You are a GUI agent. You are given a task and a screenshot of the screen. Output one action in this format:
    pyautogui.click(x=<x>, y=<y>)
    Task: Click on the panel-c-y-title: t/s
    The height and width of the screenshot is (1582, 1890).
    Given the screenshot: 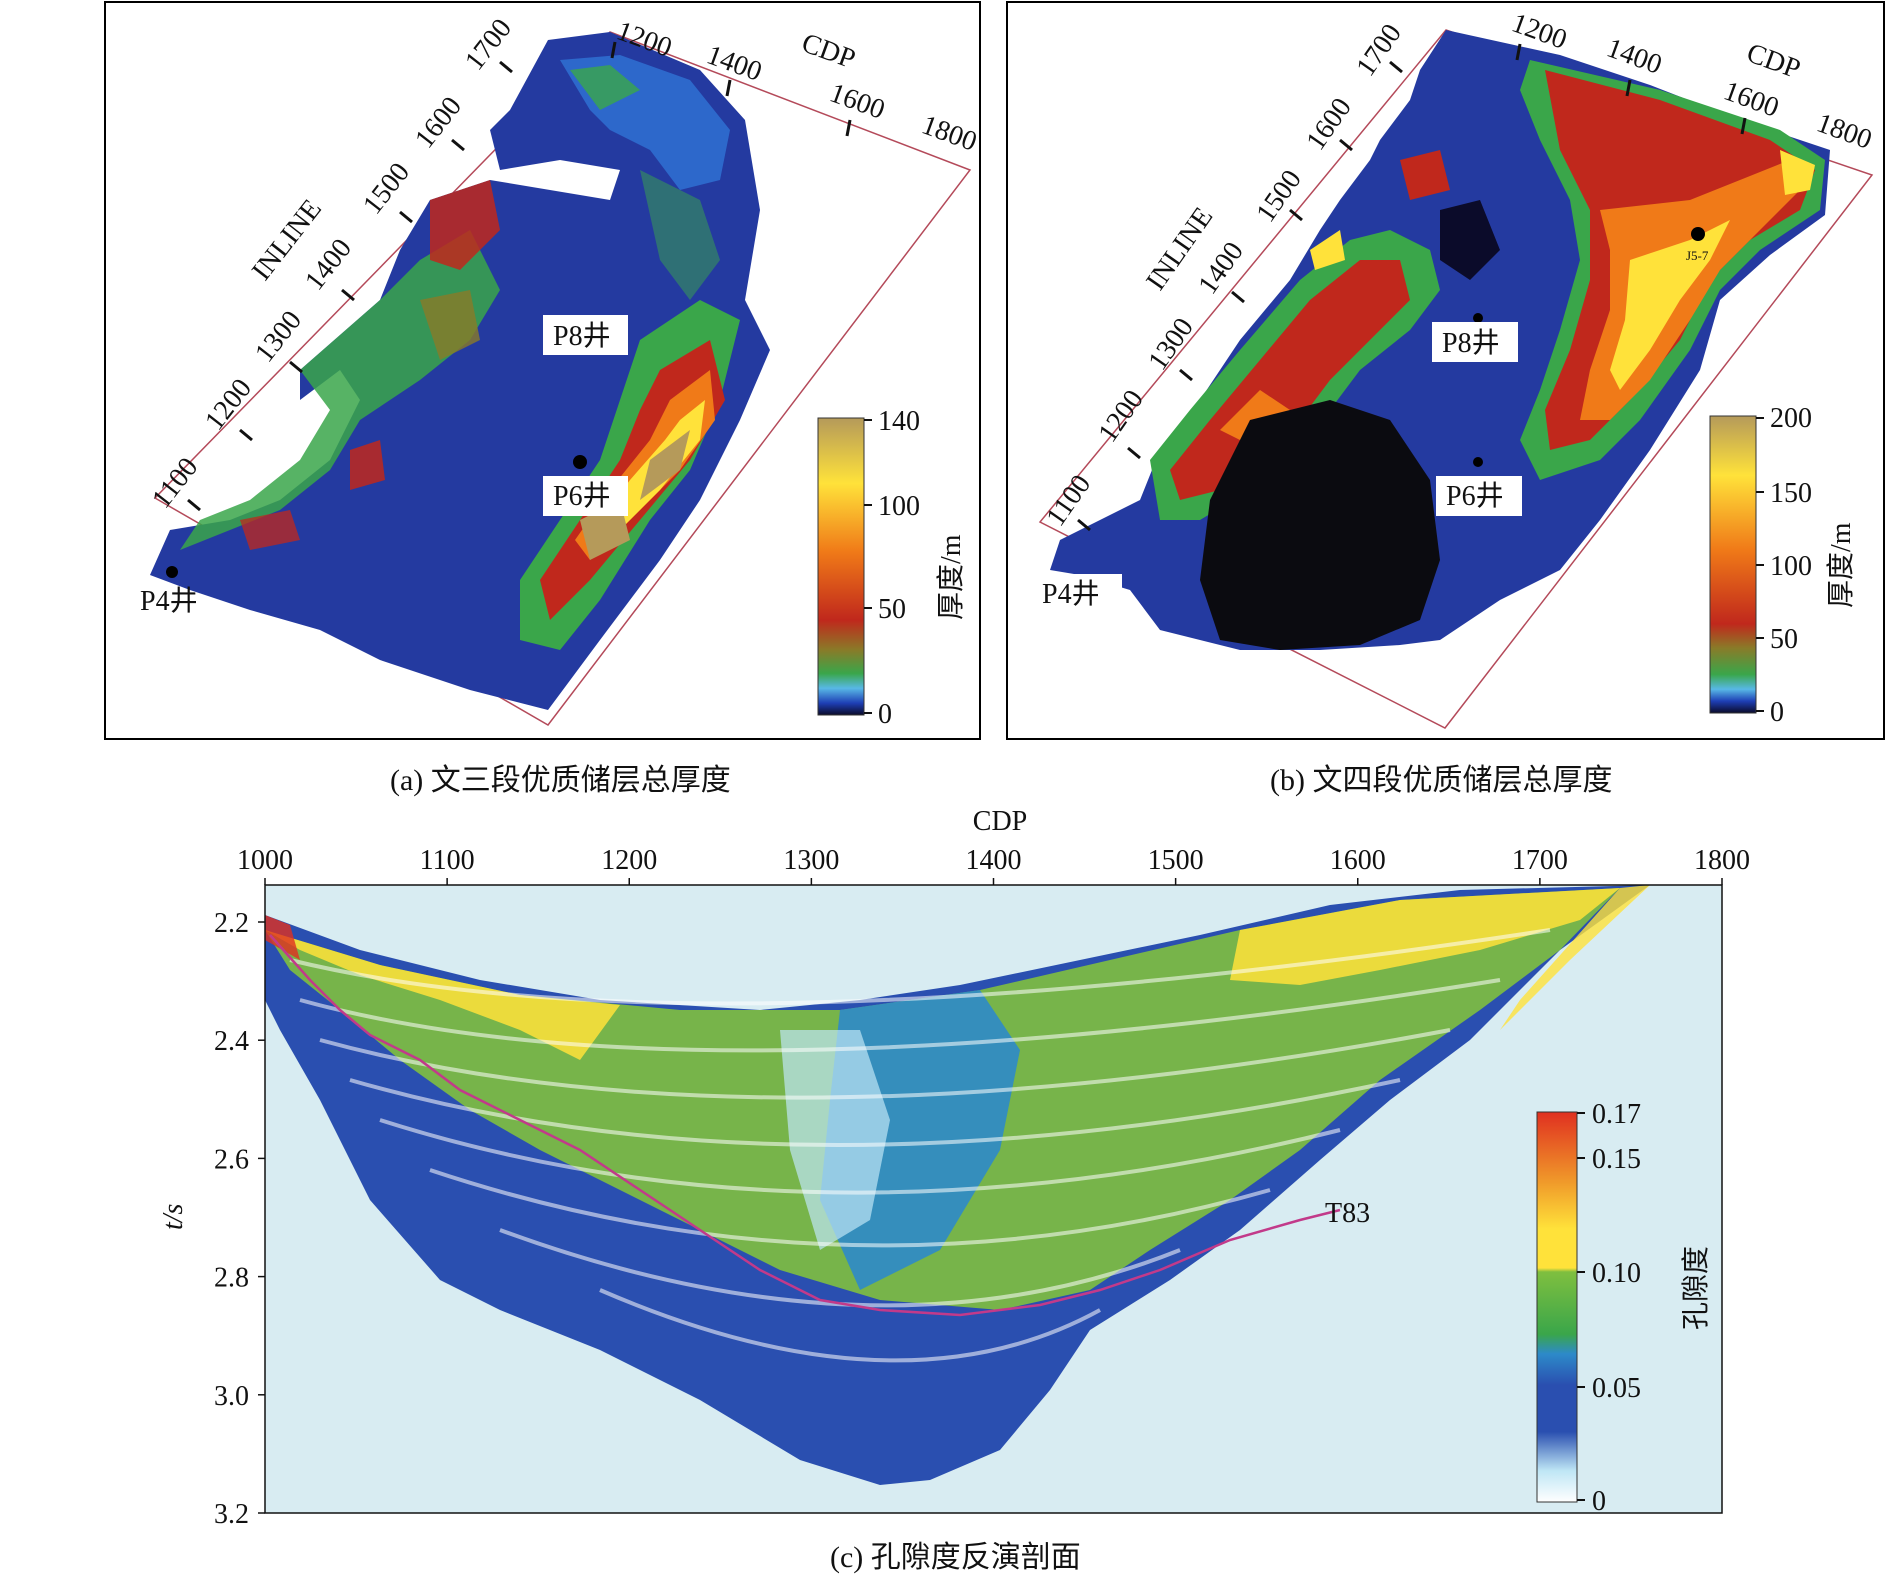 What is the action you would take?
    pyautogui.click(x=173, y=1216)
    